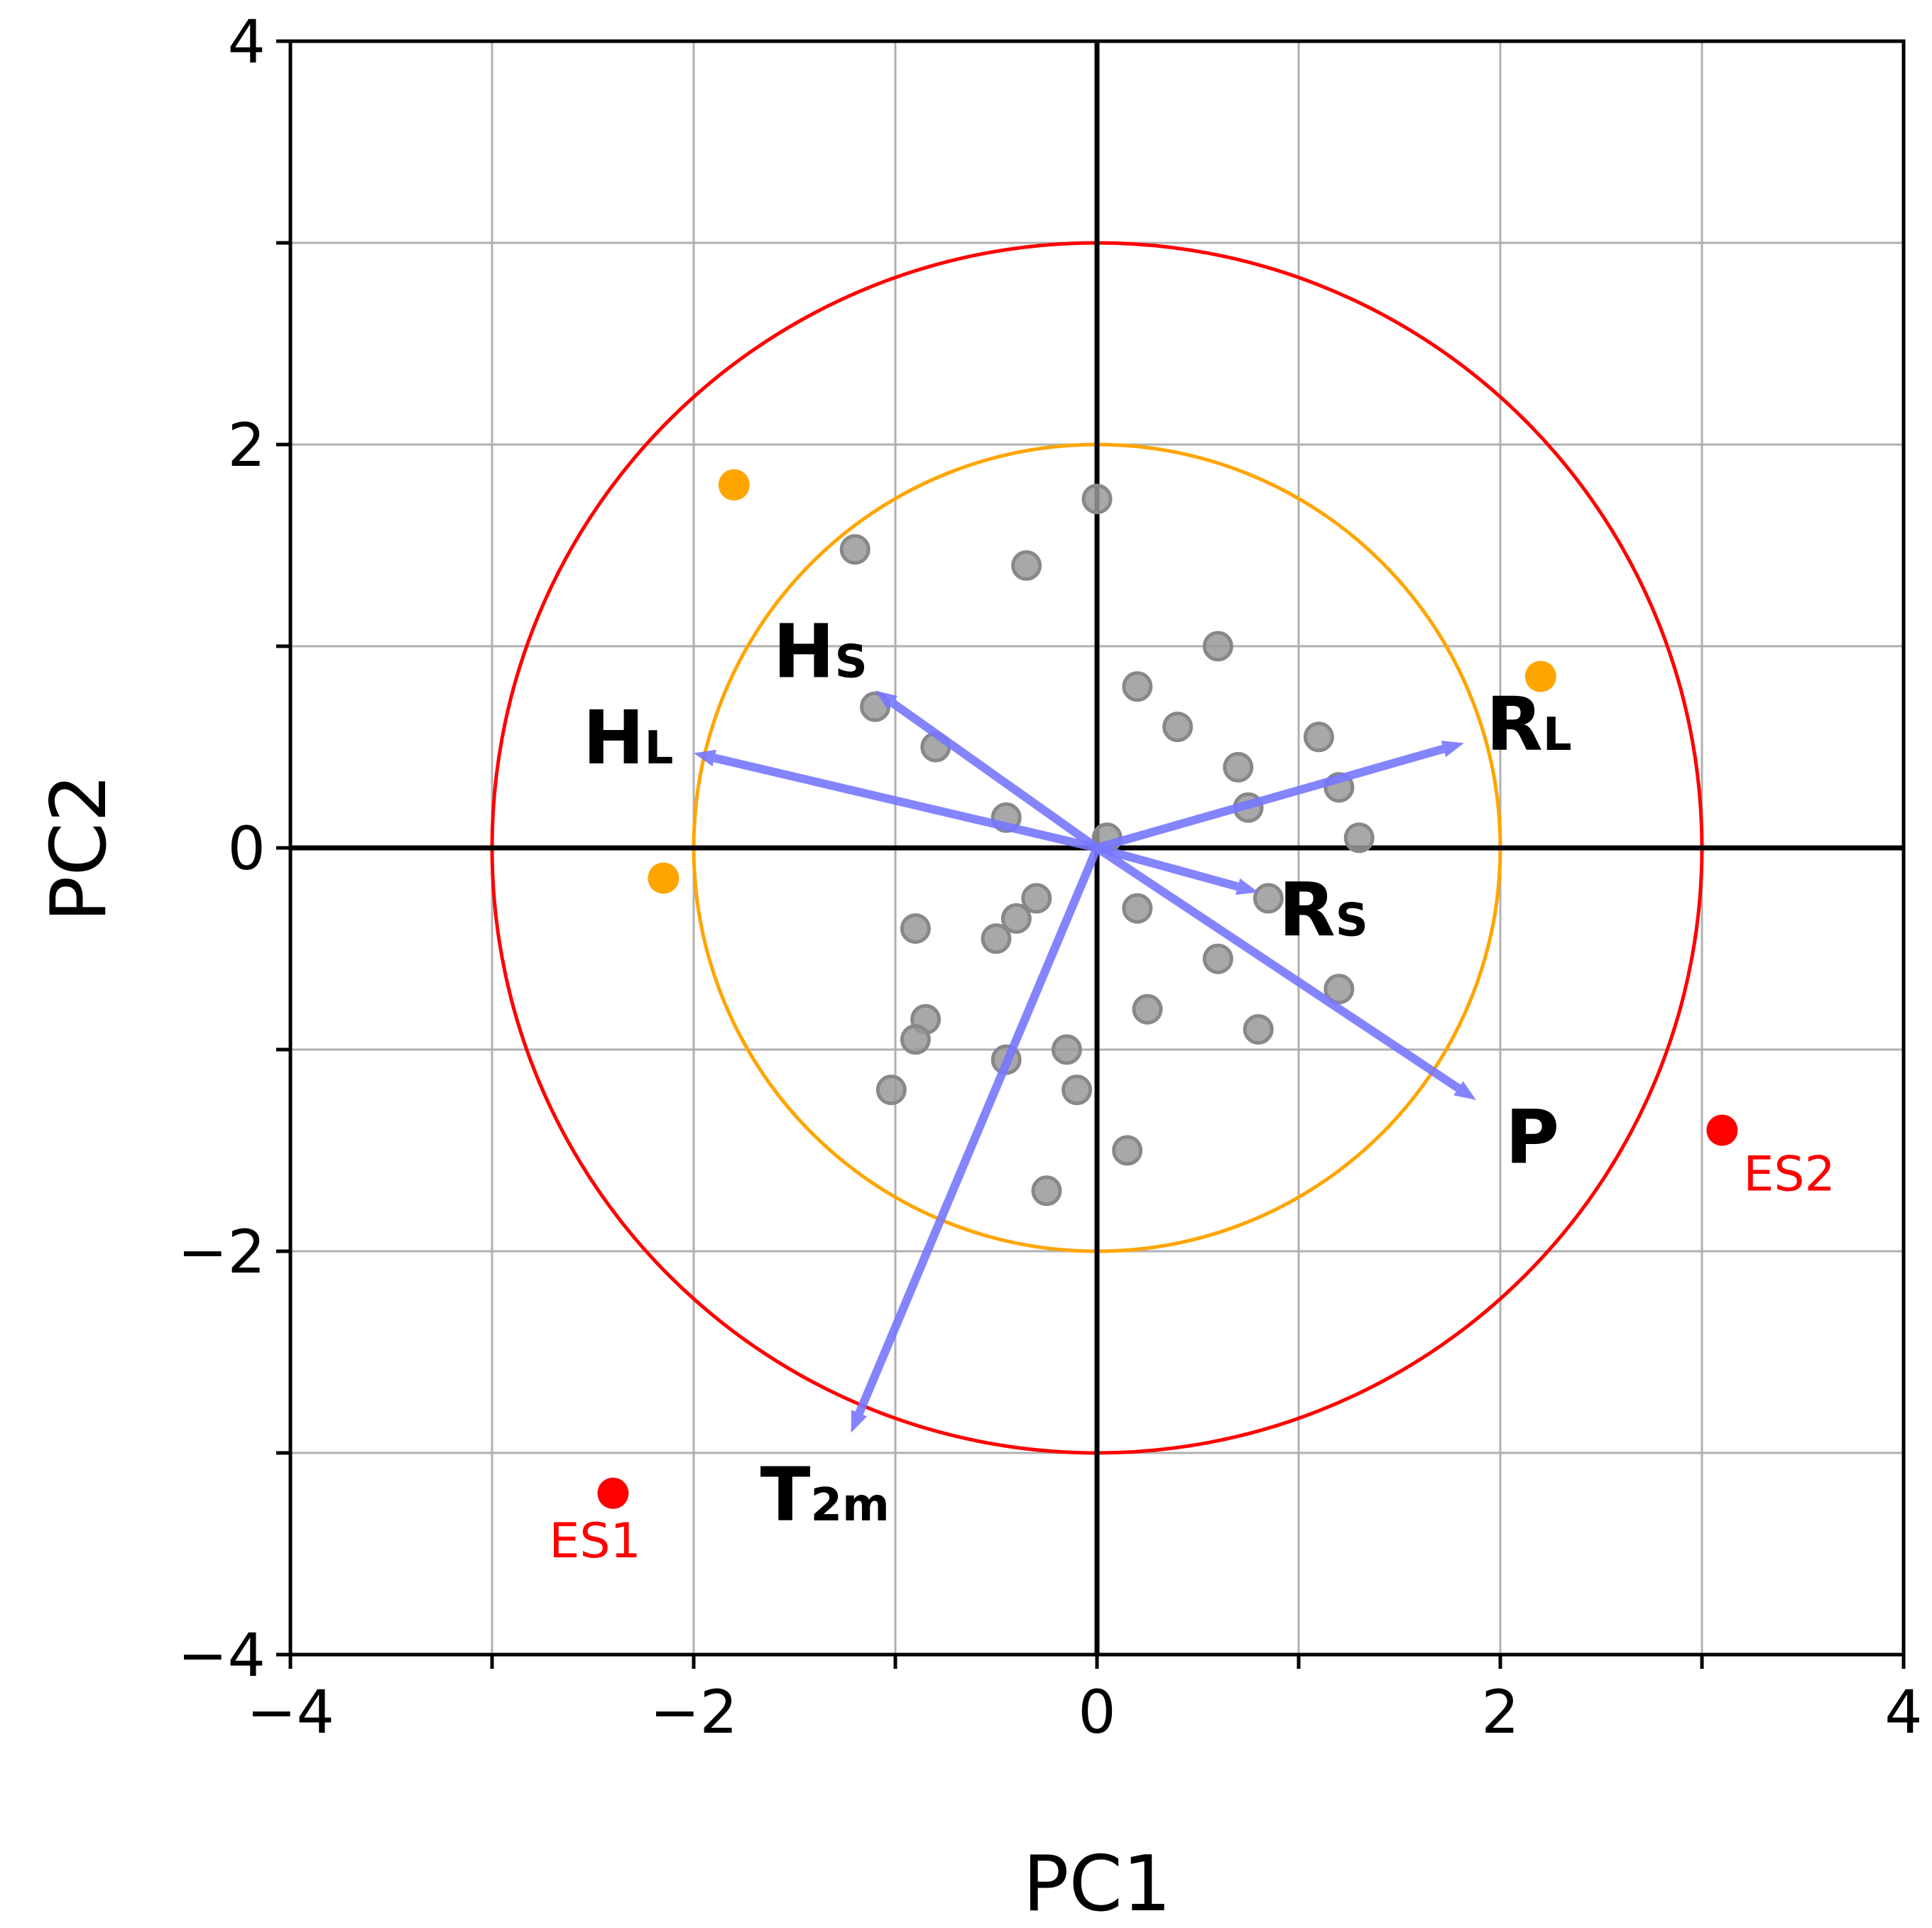 The width and height of the screenshot is (1932, 1928). What do you see at coordinates (247, 42) in the screenshot?
I see `y-tick-label: 4` at bounding box center [247, 42].